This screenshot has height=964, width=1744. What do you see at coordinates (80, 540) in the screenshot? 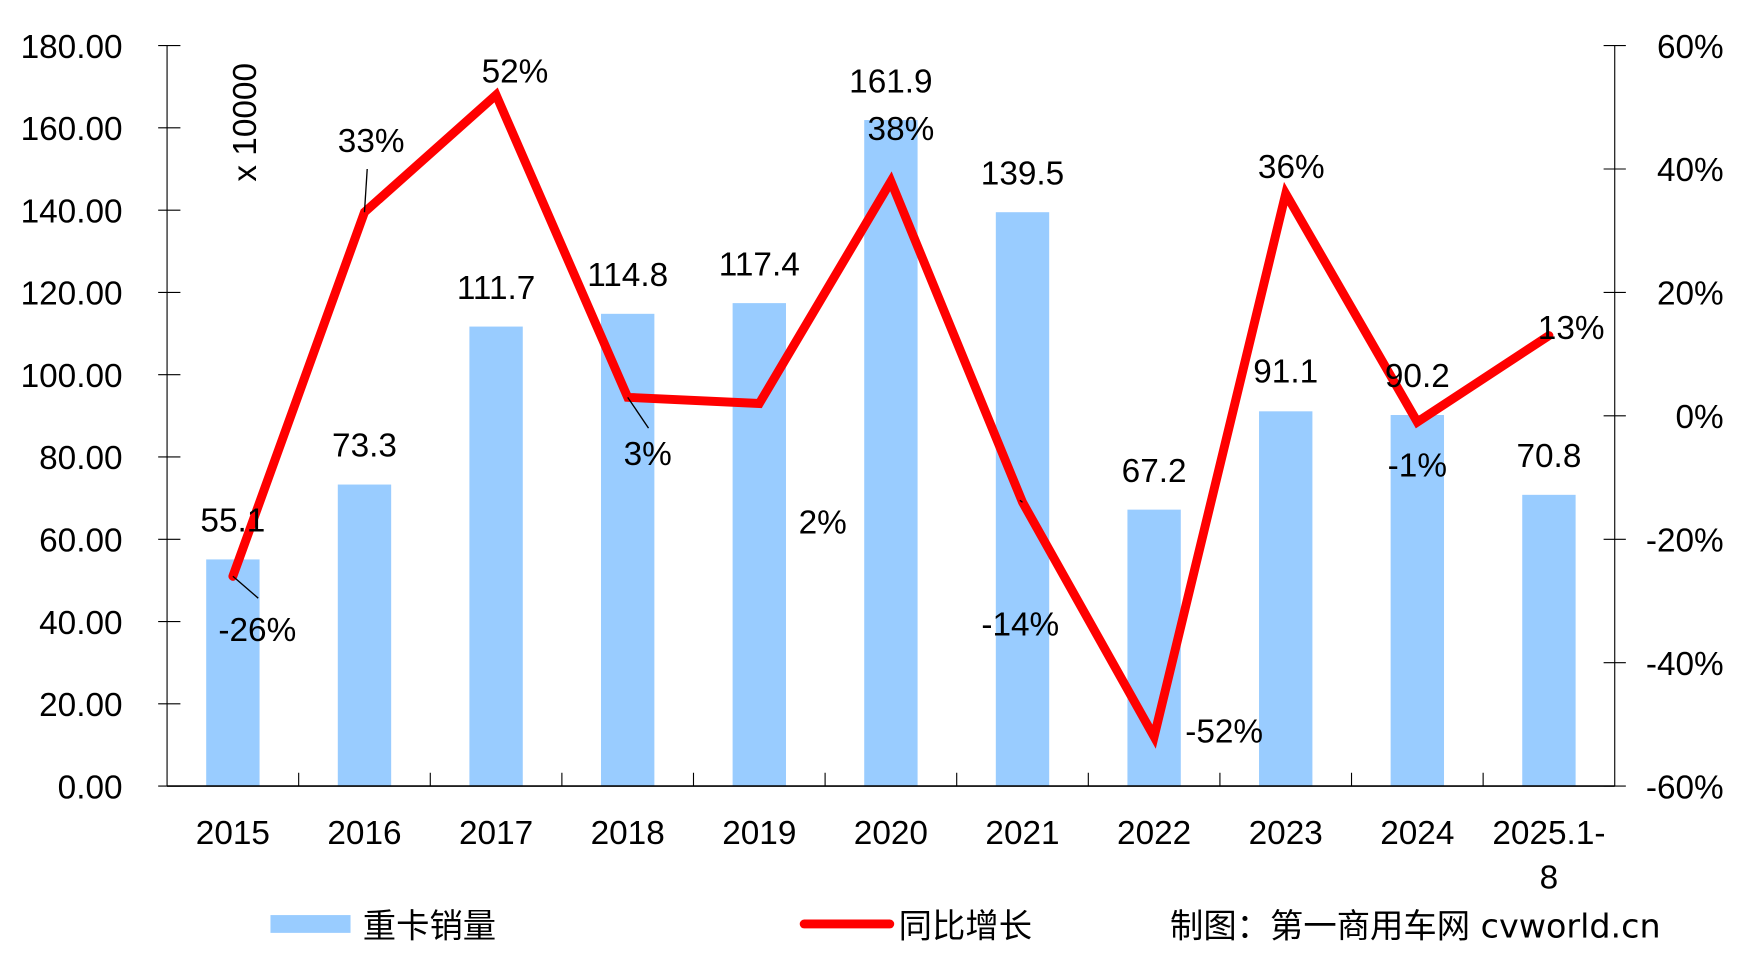
I see `left-tick-label: 60.00` at bounding box center [80, 540].